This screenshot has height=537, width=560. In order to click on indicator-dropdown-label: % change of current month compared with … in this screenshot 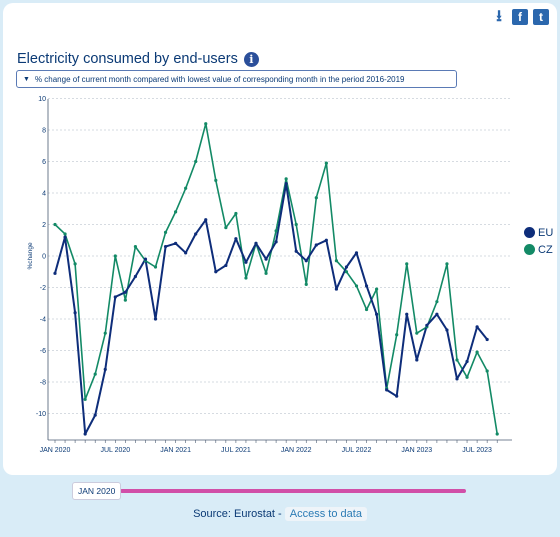, I will do `click(219, 79)`.